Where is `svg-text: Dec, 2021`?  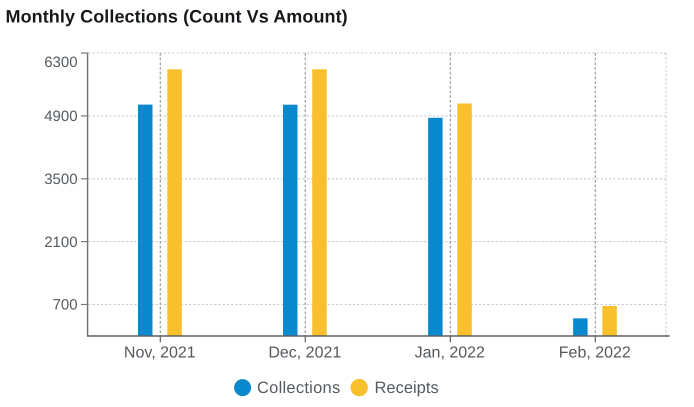 svg-text: Dec, 2021 is located at coordinates (304, 353).